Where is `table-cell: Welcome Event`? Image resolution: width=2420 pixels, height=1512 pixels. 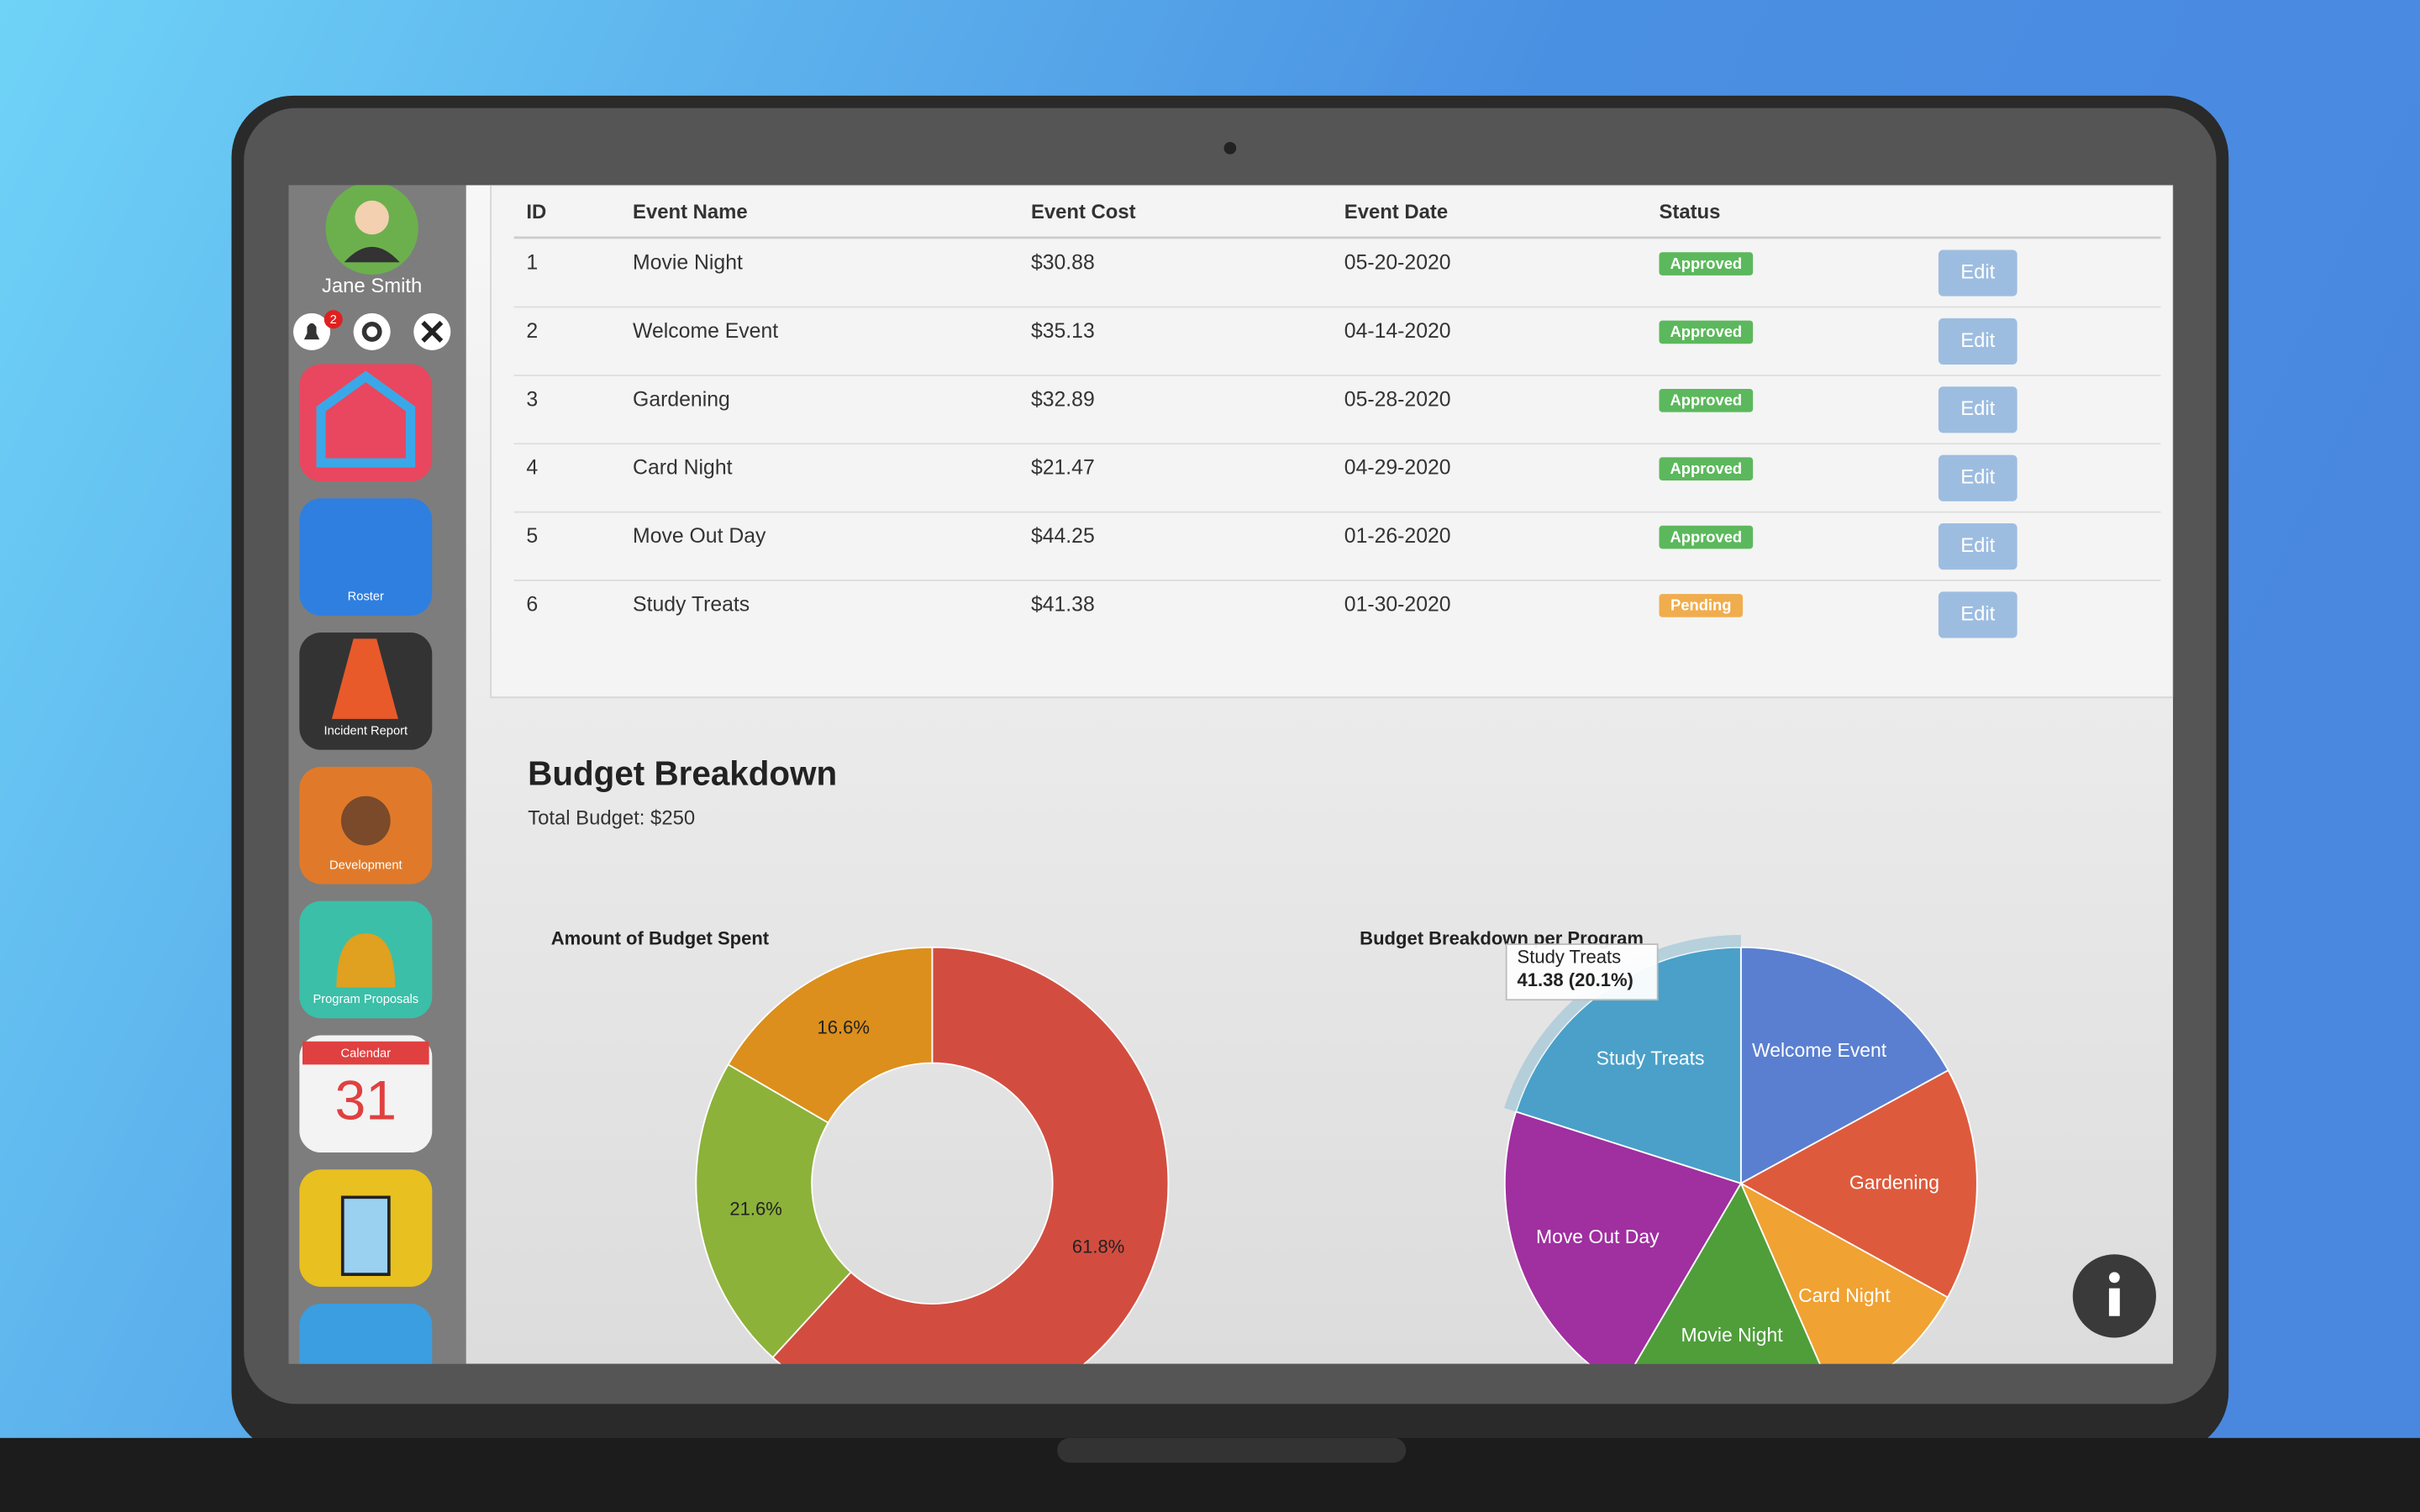 table-cell: Welcome Event is located at coordinates (705, 331).